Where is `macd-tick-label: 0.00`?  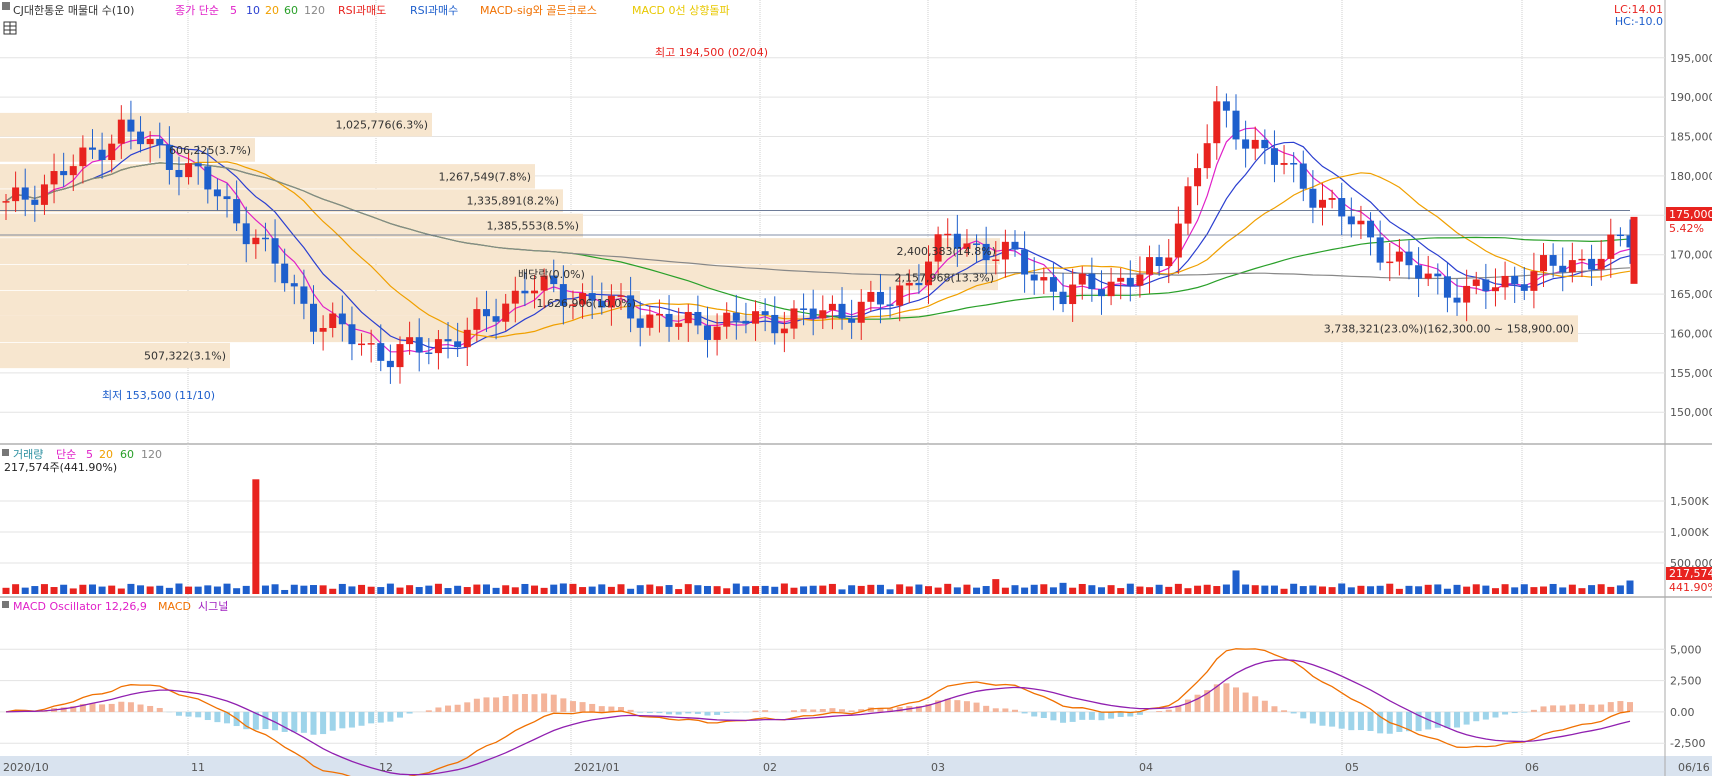
macd-tick-label: 0.00 is located at coordinates (1682, 712).